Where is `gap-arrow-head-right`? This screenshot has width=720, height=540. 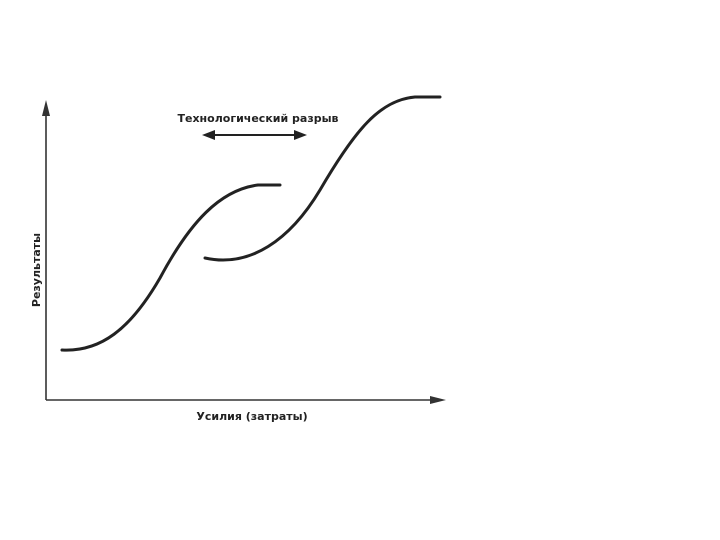
gap-arrow-head-right is located at coordinates (300, 135).